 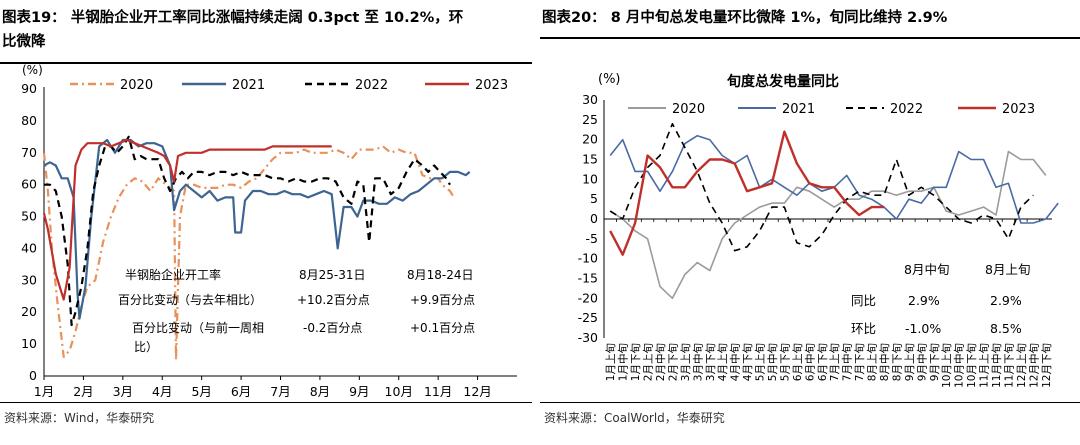 What do you see at coordinates (29, 152) in the screenshot?
I see `left-y-tick-label: 70` at bounding box center [29, 152].